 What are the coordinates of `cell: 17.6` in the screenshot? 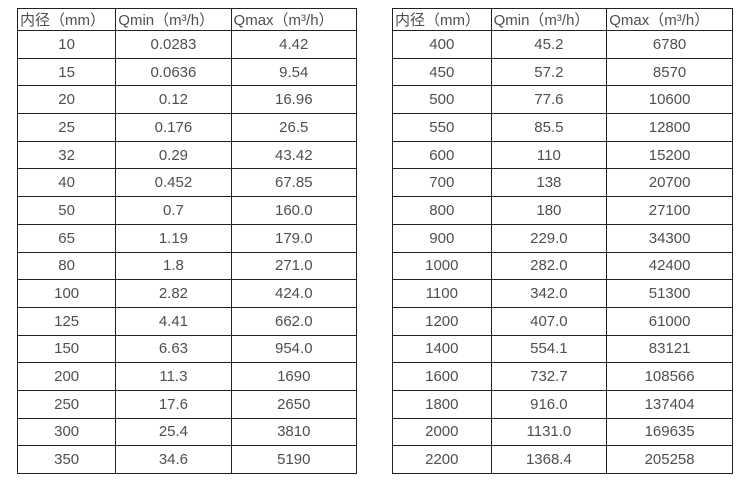 It's located at (173, 404).